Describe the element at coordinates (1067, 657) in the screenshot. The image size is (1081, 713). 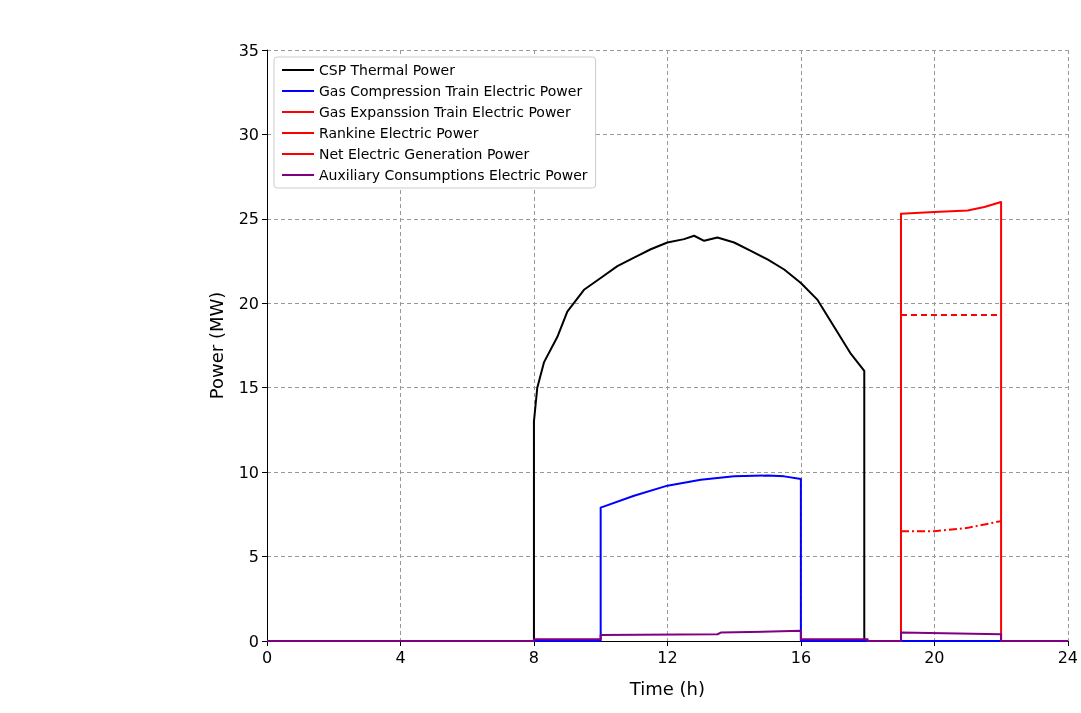
I see `x-tick-label: 24` at that location.